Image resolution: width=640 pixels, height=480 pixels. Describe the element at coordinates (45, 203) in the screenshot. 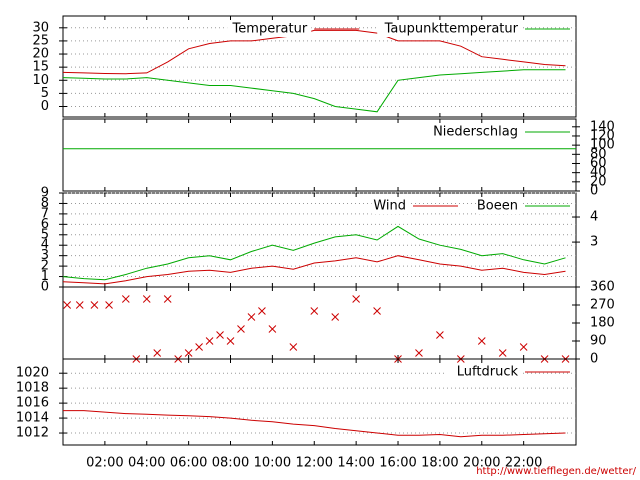

I see `y-tick-label: 8` at that location.